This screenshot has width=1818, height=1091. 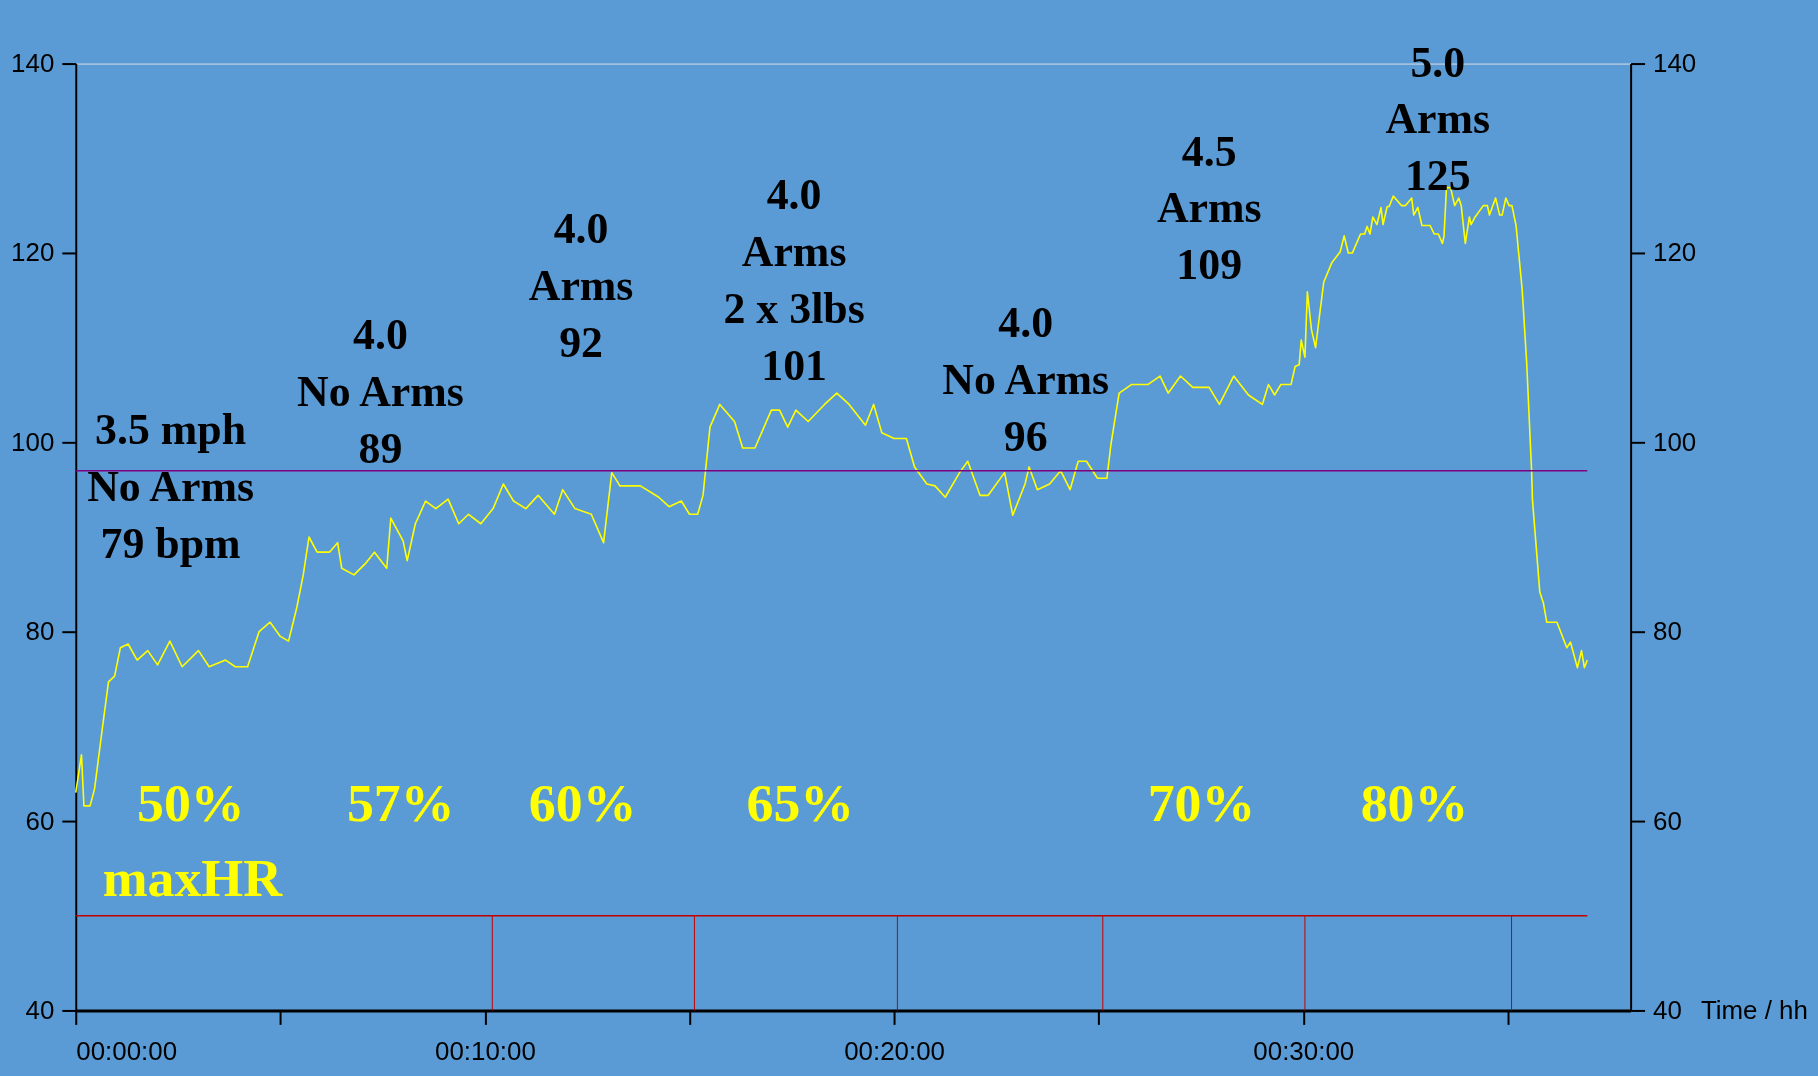 What do you see at coordinates (171, 485) in the screenshot?
I see `annotation: 3.5 mph No Arms 79 bpm` at bounding box center [171, 485].